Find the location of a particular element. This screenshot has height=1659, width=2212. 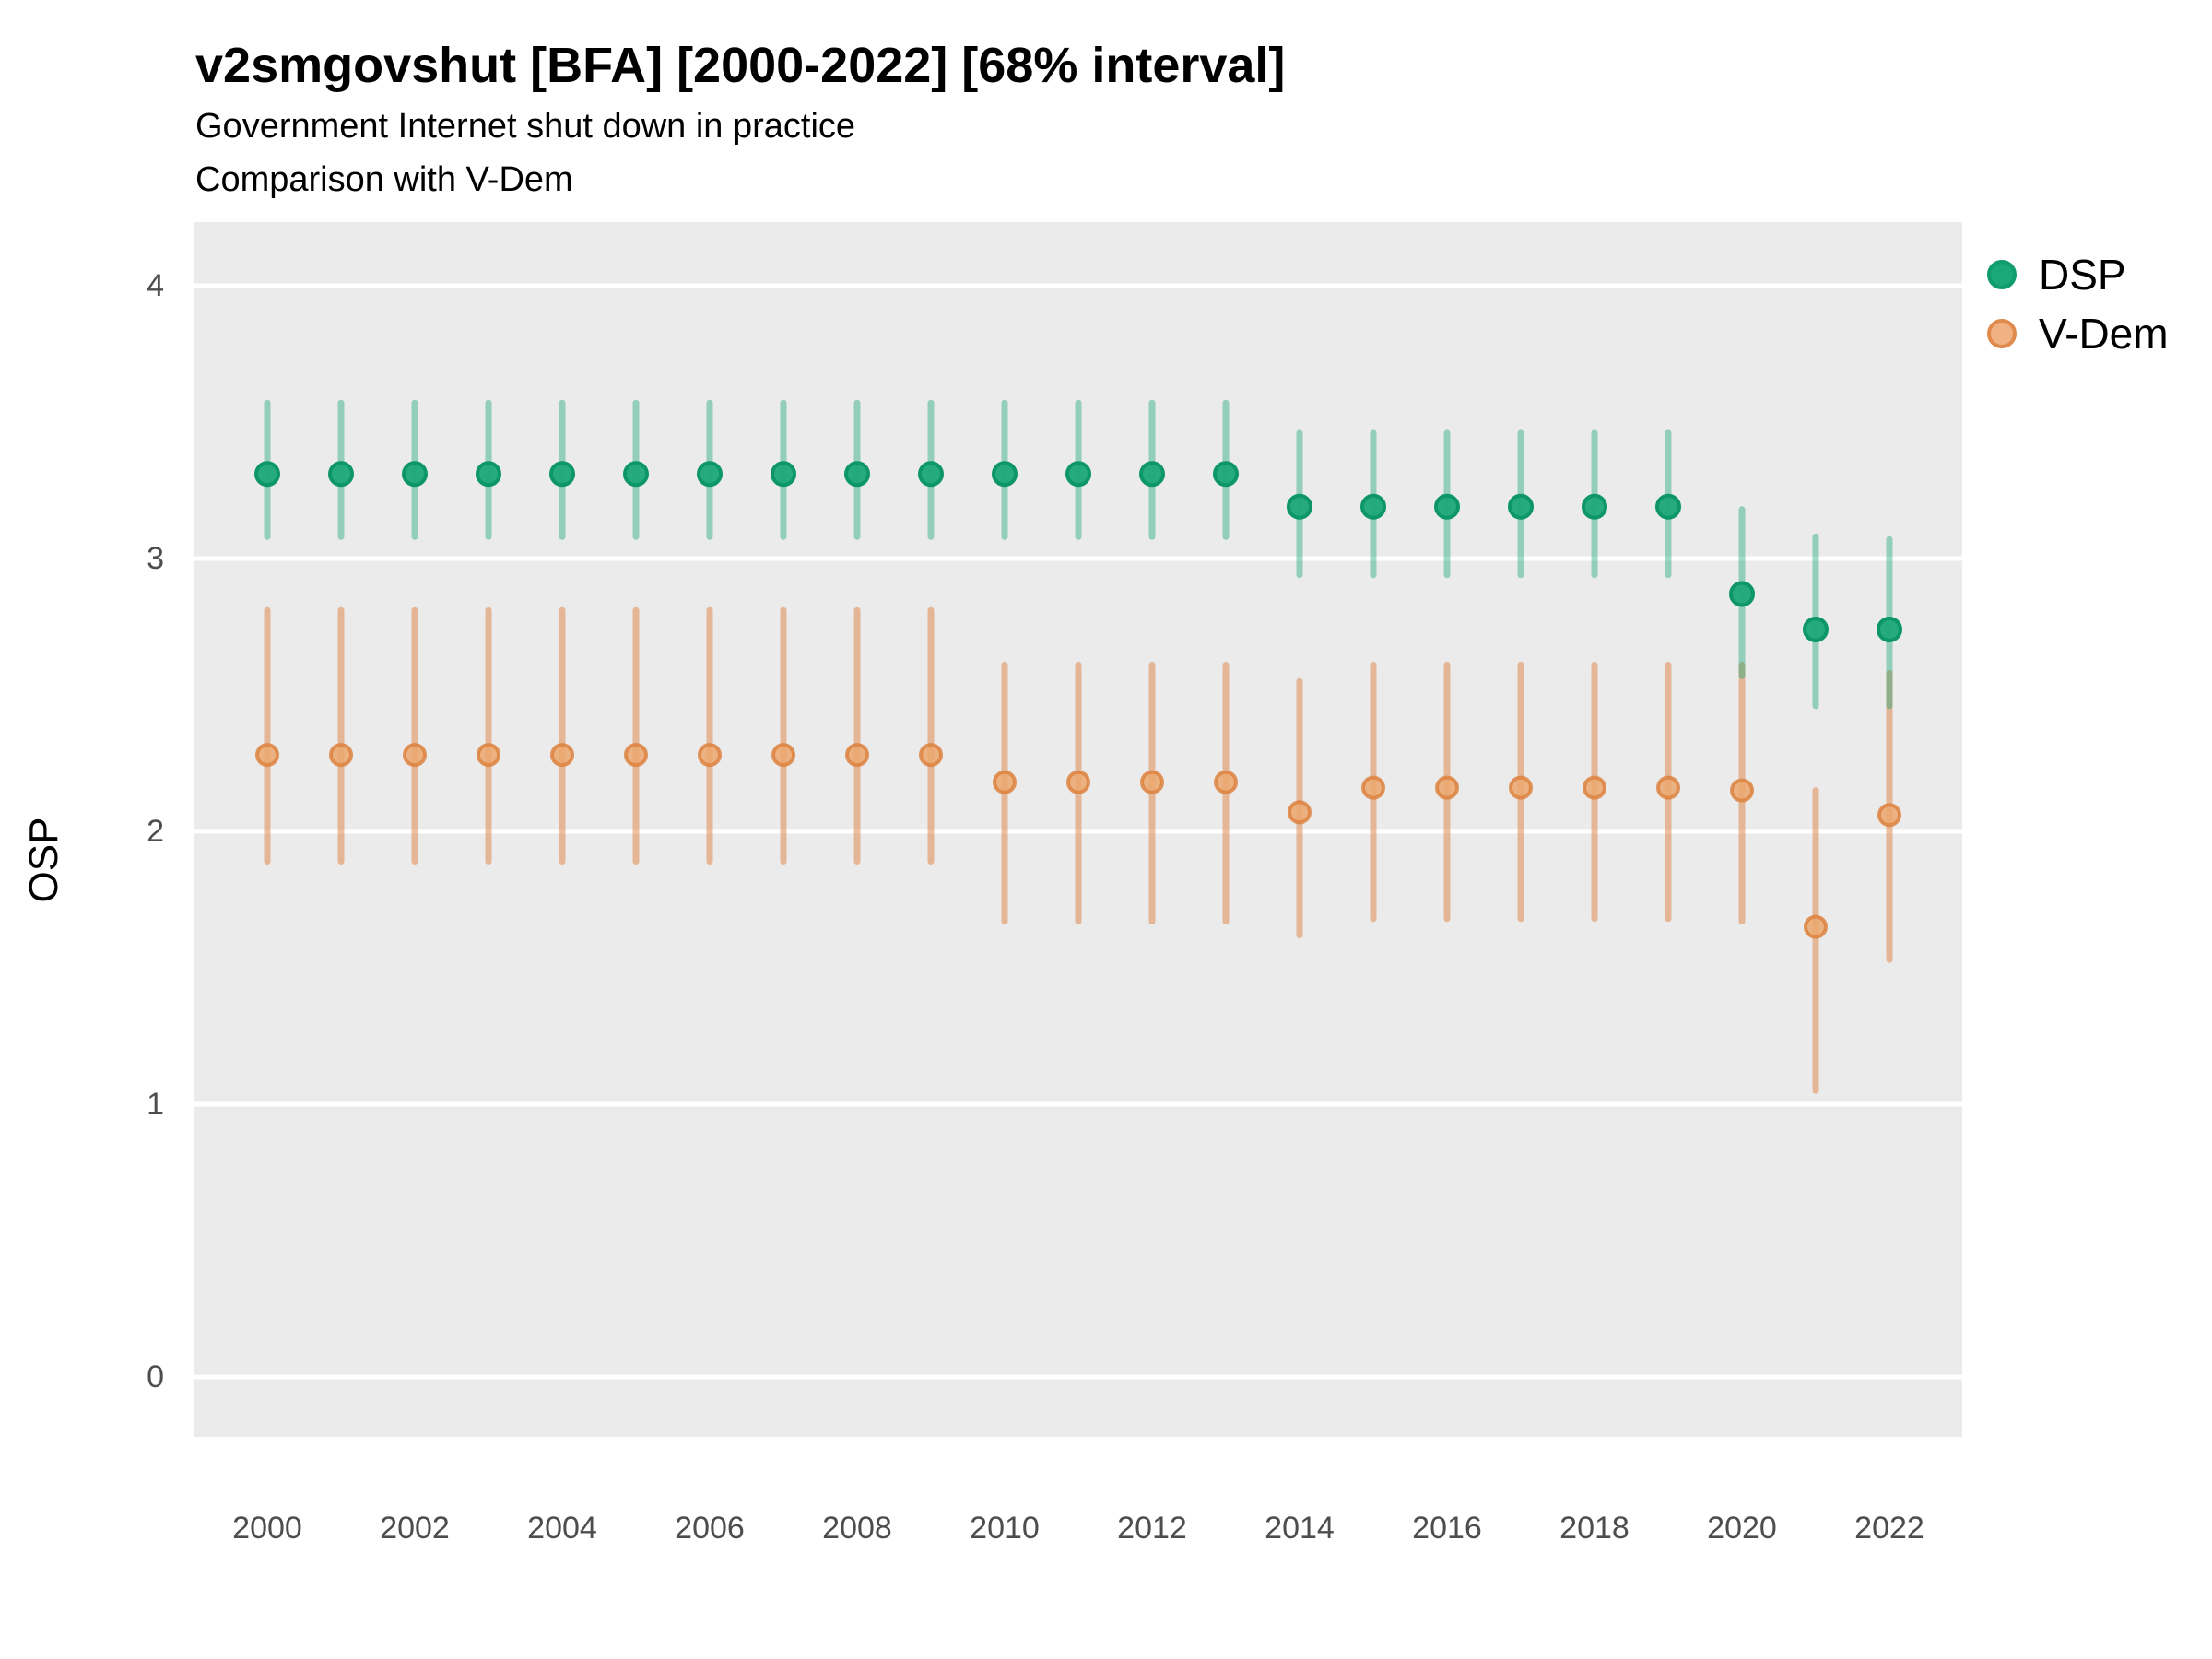

x-tick-label-2022: 2022 is located at coordinates (1889, 1528).